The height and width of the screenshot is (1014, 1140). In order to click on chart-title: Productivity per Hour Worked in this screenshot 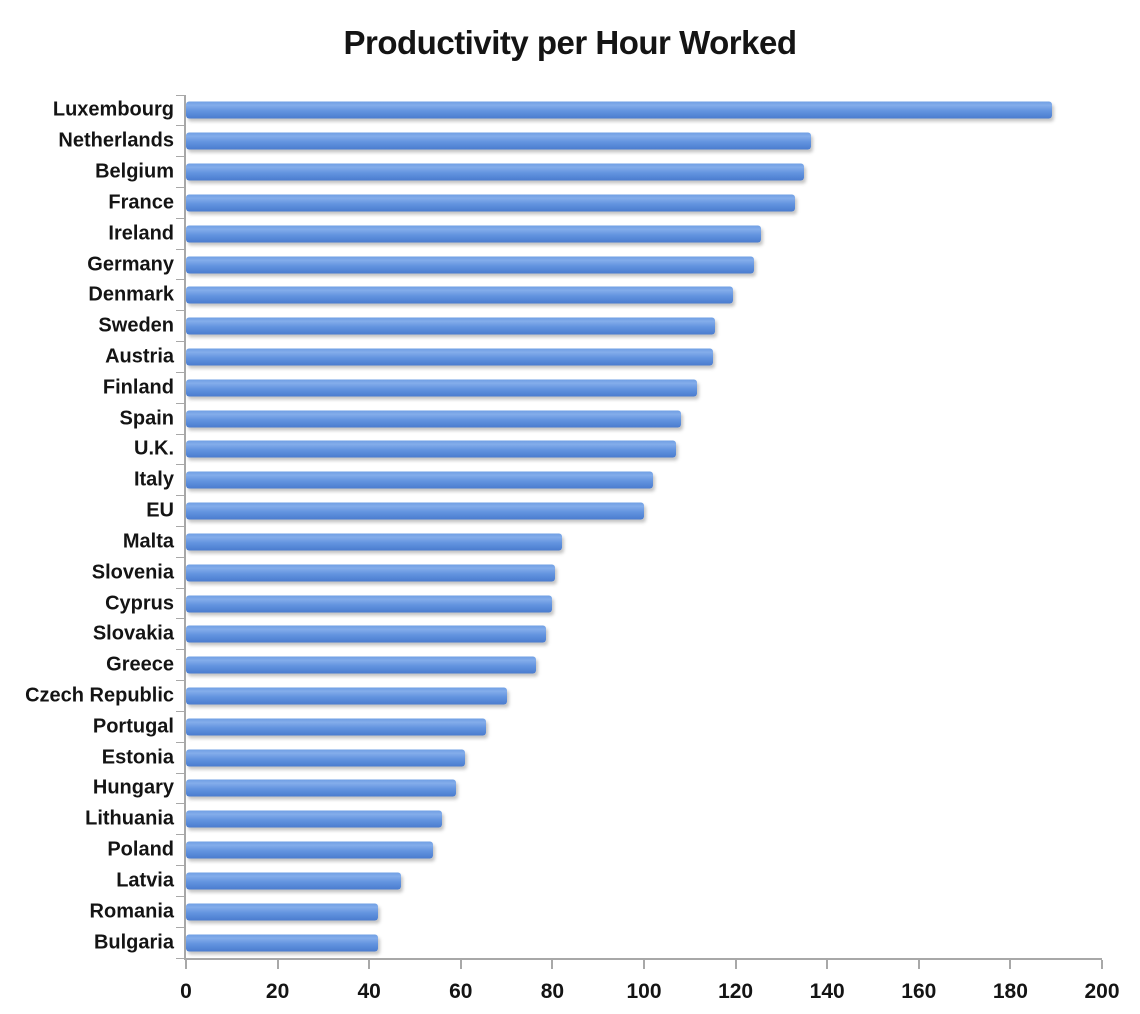, I will do `click(570, 42)`.